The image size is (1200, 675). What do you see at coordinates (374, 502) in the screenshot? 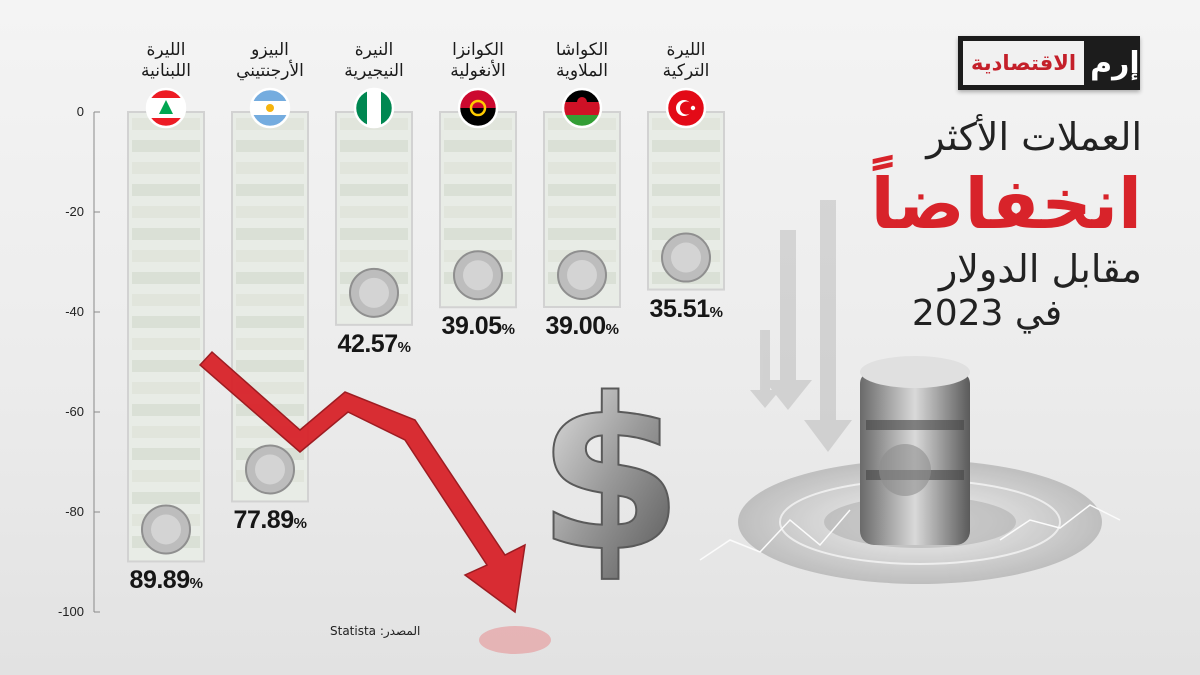
I see `trend-arrow` at bounding box center [374, 502].